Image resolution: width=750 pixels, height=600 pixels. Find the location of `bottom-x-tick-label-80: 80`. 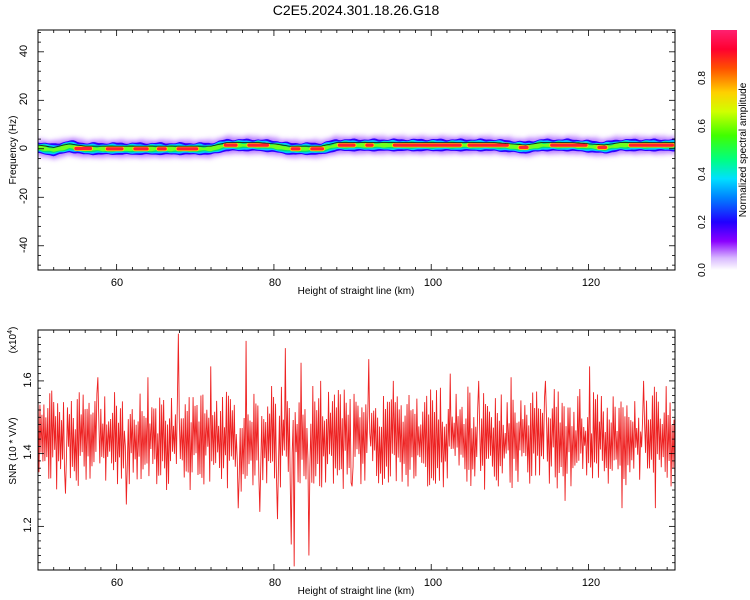

bottom-x-tick-label-80: 80 is located at coordinates (275, 583).